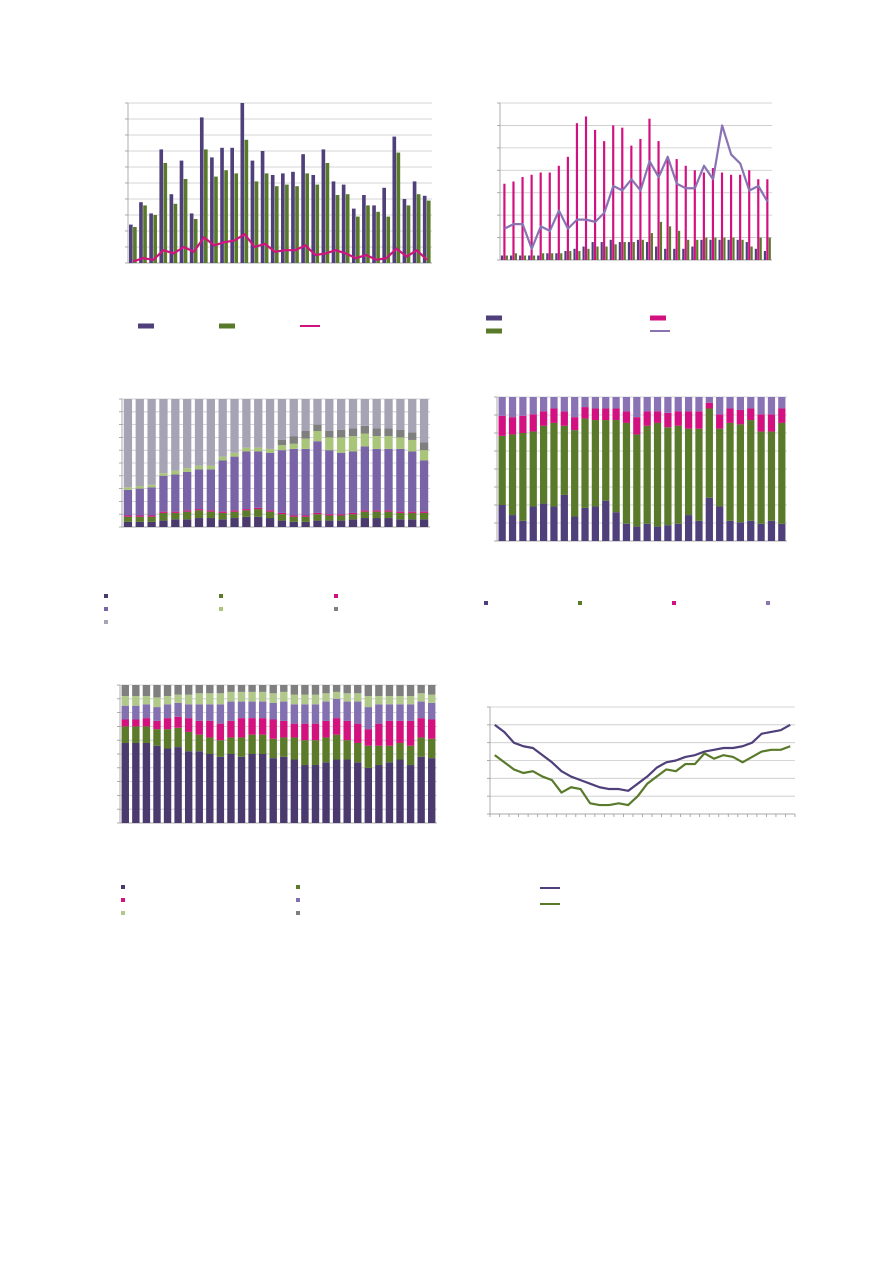  Describe the element at coordinates (636, 187) in the screenshot. I see `line-series` at that location.